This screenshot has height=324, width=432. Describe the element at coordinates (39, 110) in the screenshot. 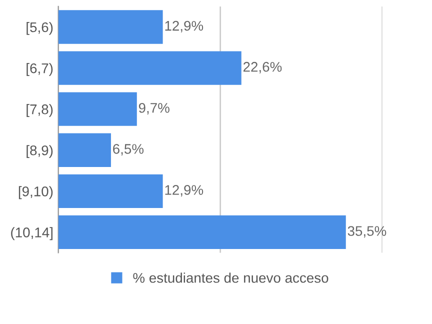

I see `y-tick-label: [7,8)` at that location.